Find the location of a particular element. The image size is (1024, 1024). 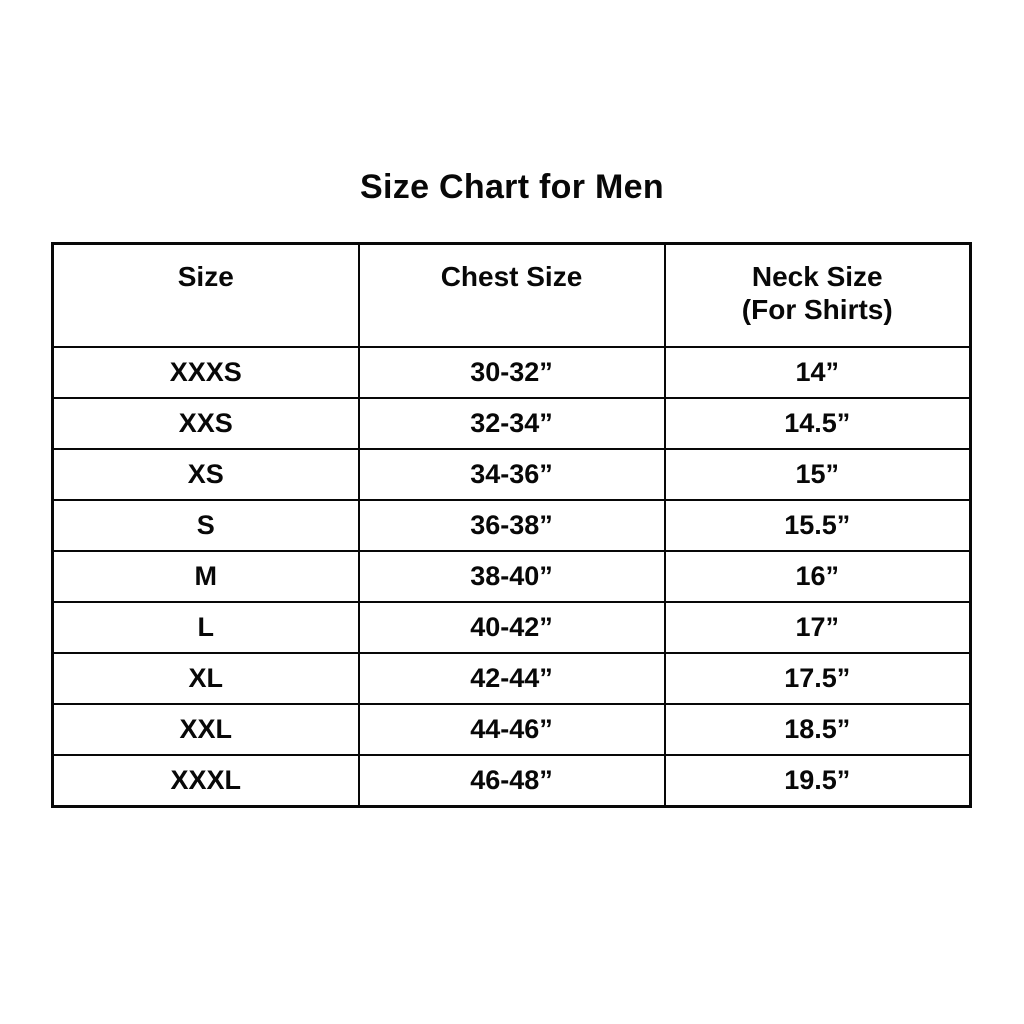

size-cell: XS is located at coordinates (205, 474).